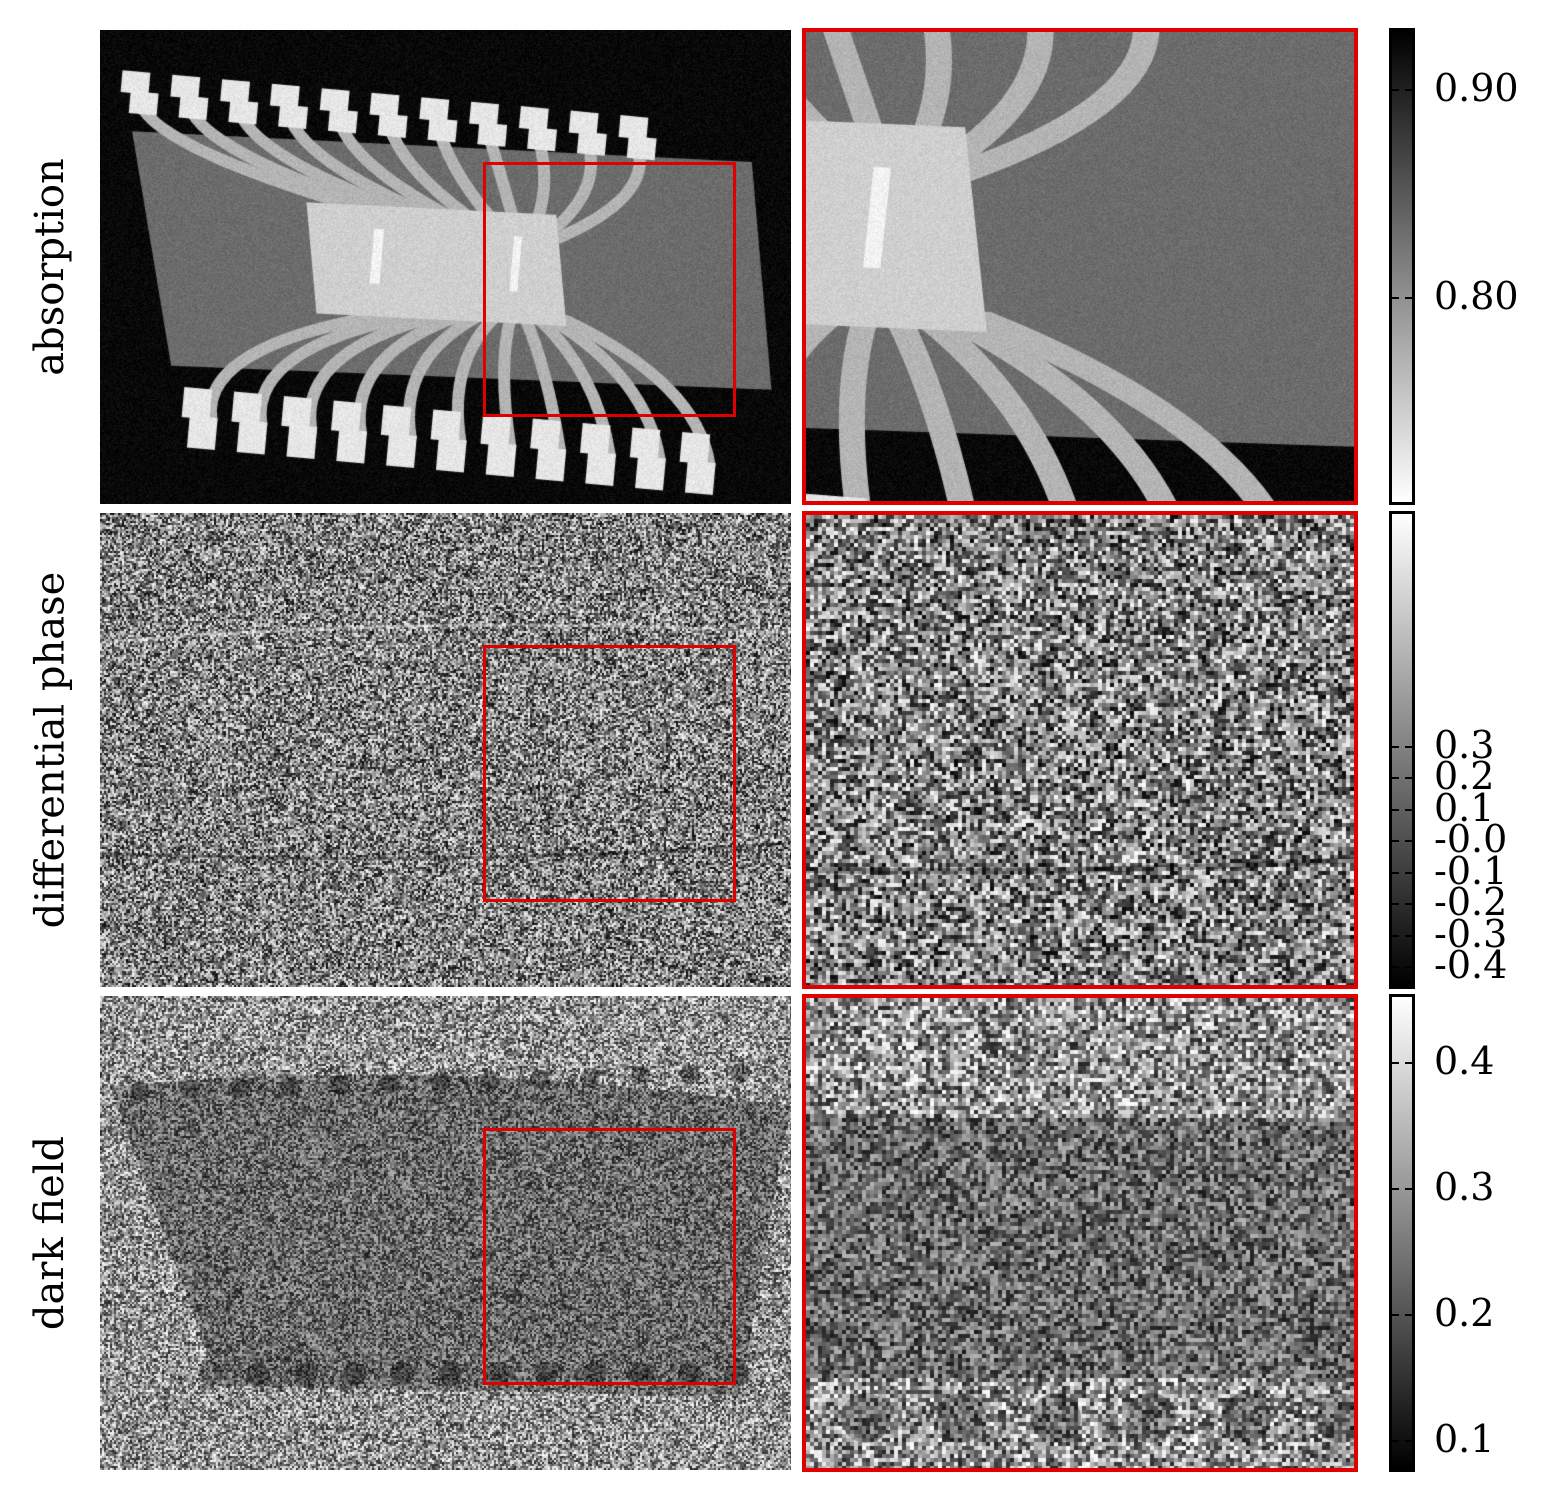  What do you see at coordinates (445, 1233) in the screenshot?
I see `dark-field-image` at bounding box center [445, 1233].